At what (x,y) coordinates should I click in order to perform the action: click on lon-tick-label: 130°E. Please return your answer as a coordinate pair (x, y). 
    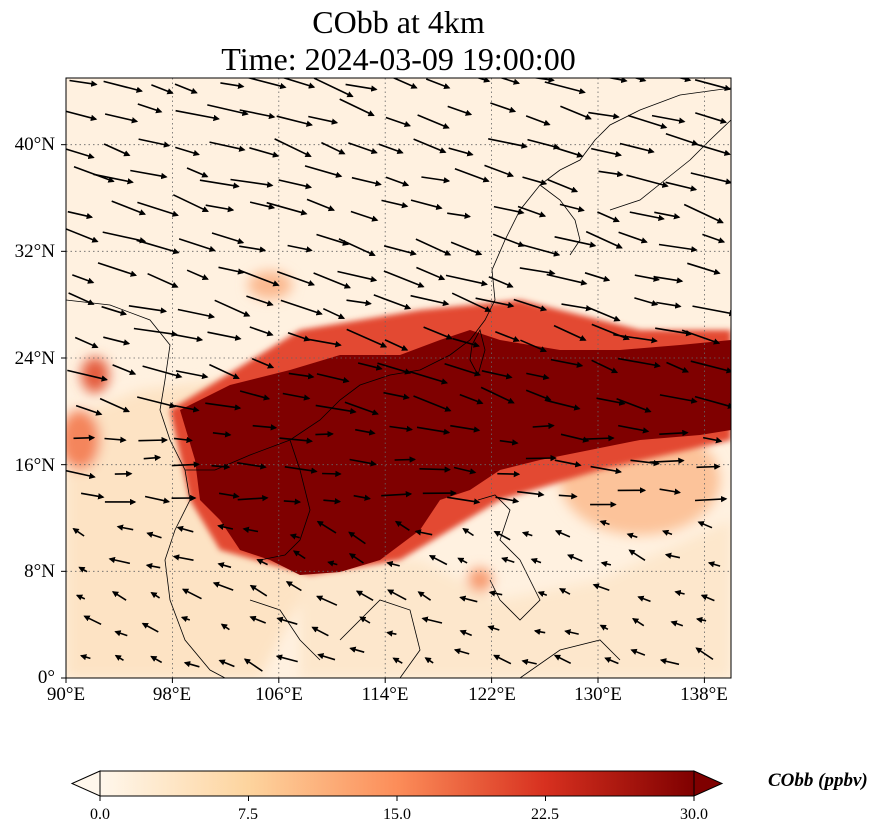
    Looking at the image, I should click on (598, 694).